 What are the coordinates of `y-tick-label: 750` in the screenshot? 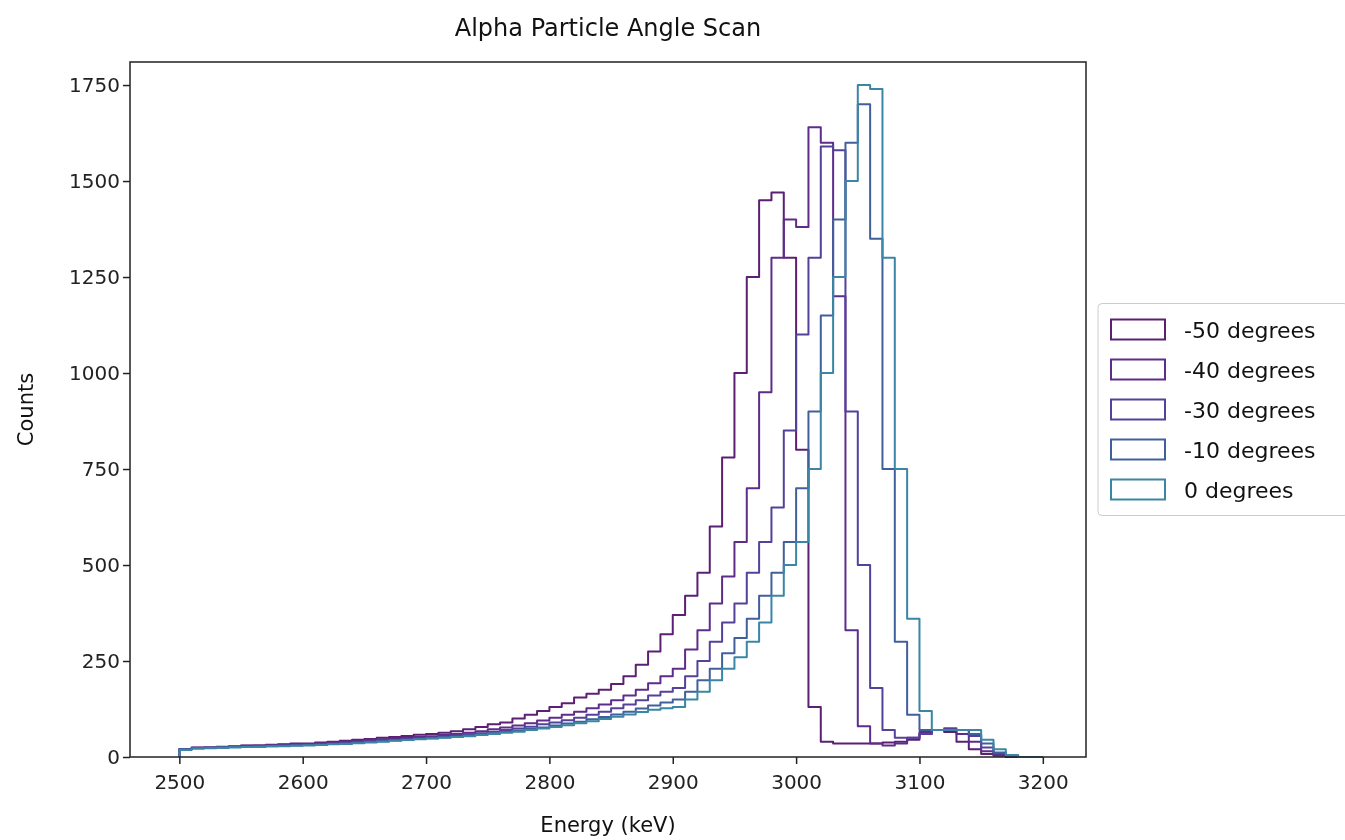 It's located at (100, 468).